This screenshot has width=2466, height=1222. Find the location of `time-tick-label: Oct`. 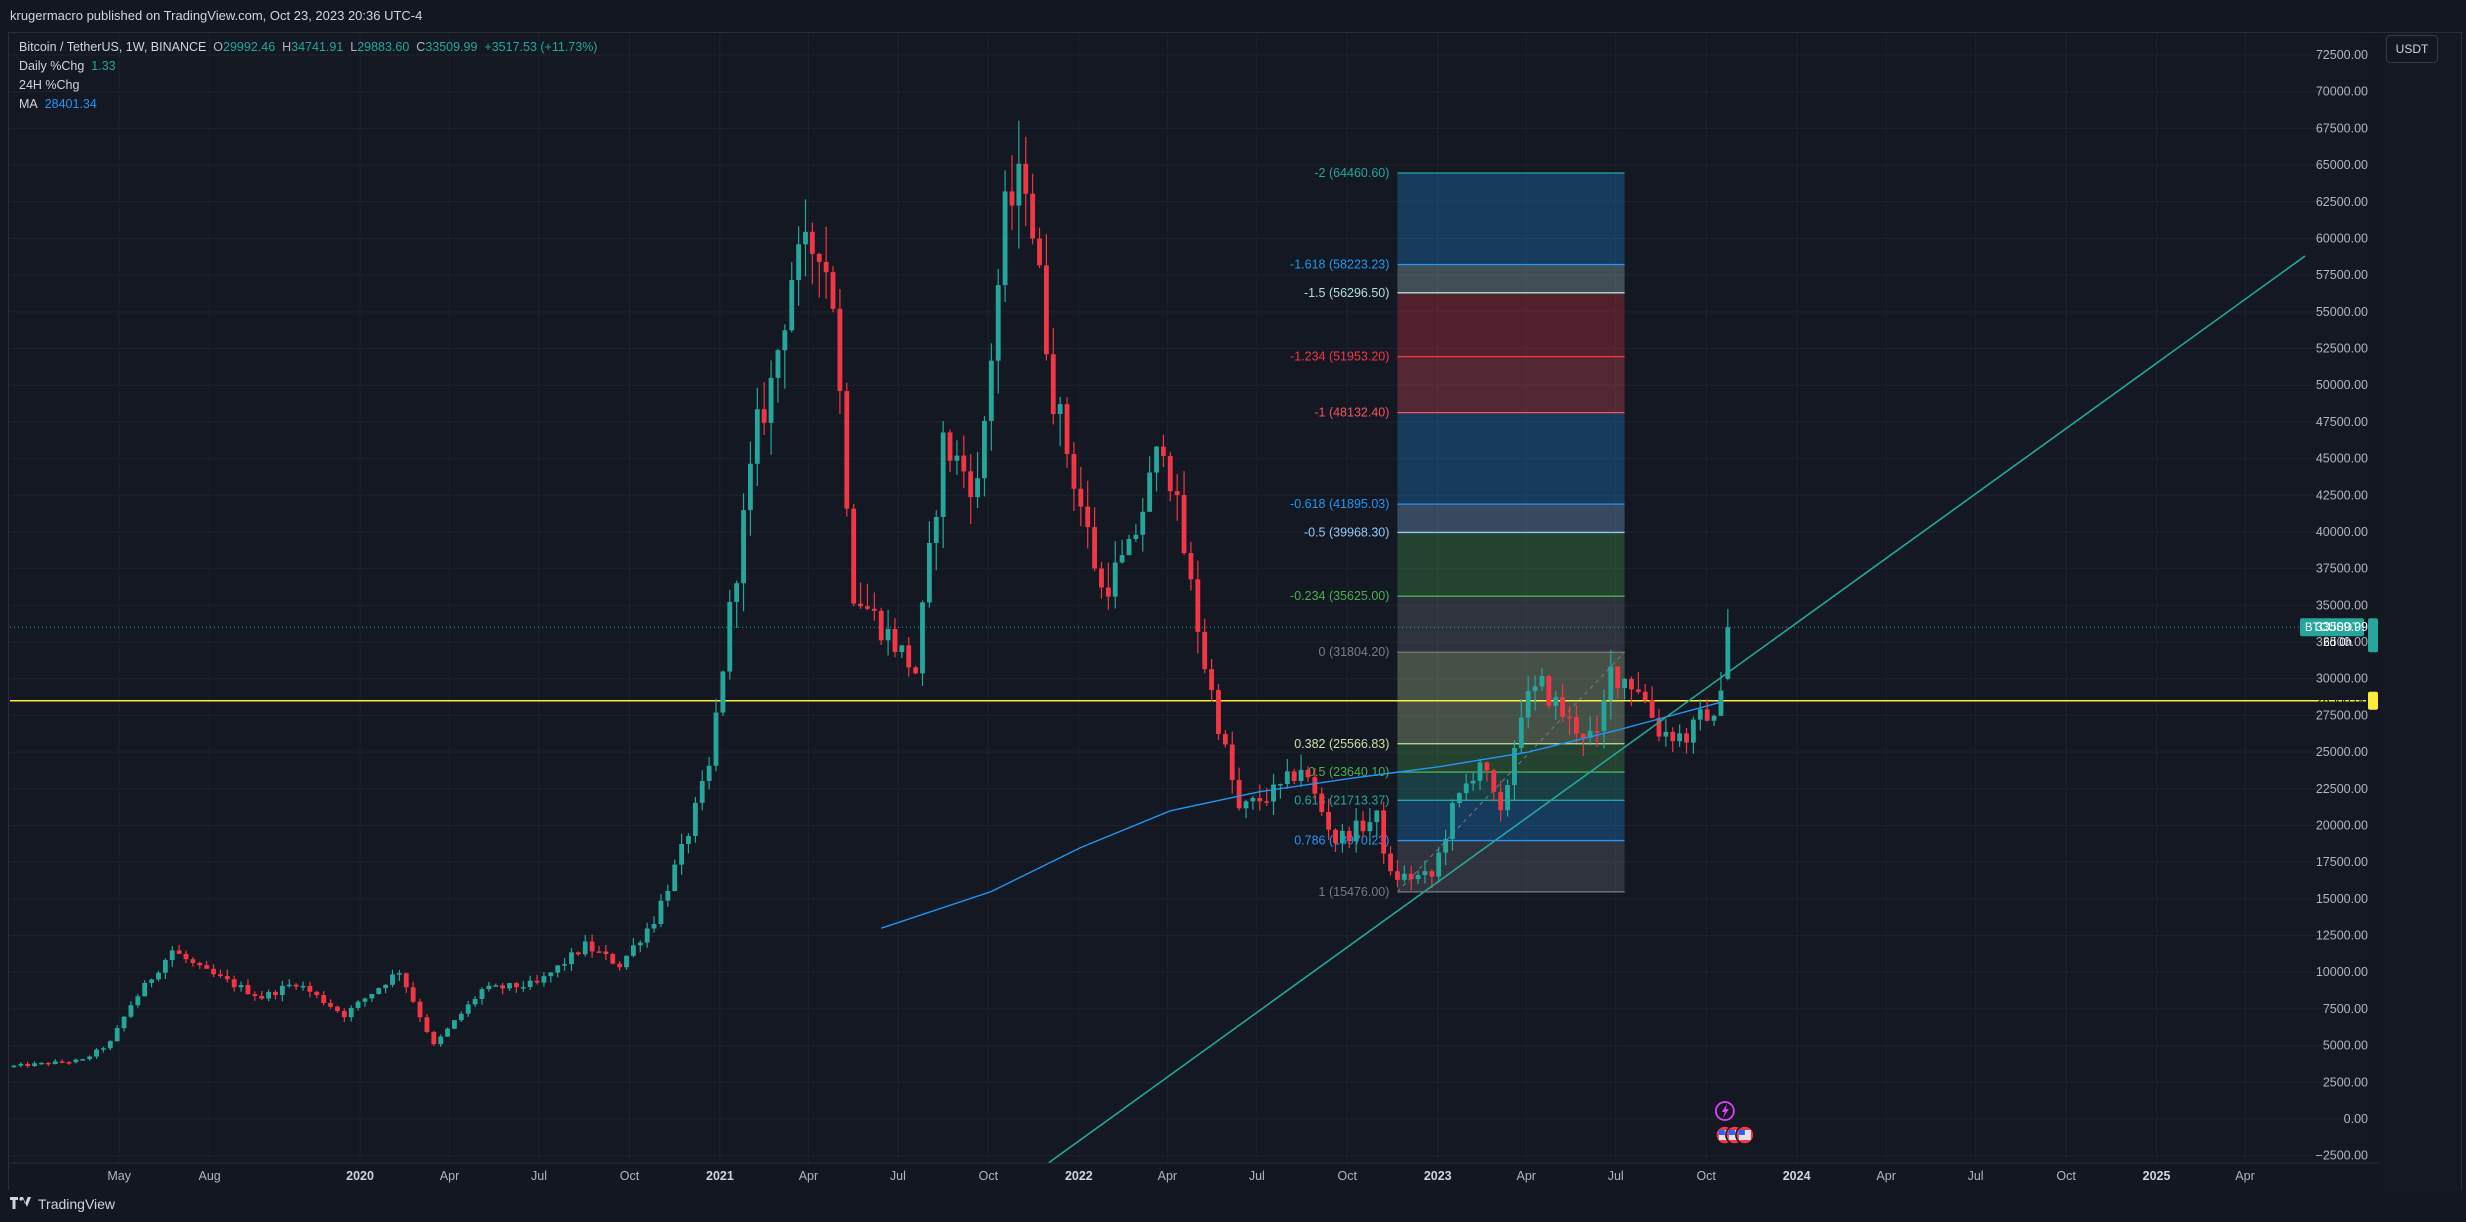

time-tick-label: Oct is located at coordinates (2066, 1176).